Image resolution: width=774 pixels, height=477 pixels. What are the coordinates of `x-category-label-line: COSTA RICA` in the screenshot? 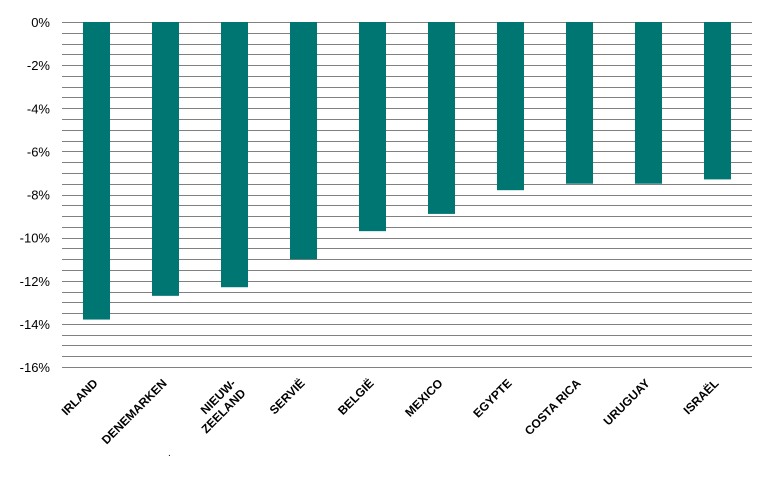 It's located at (553, 407).